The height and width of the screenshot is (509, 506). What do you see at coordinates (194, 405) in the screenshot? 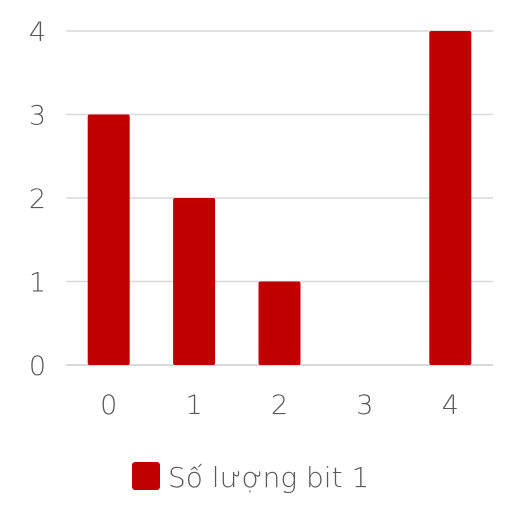
I see `x-tick-label: 1` at bounding box center [194, 405].